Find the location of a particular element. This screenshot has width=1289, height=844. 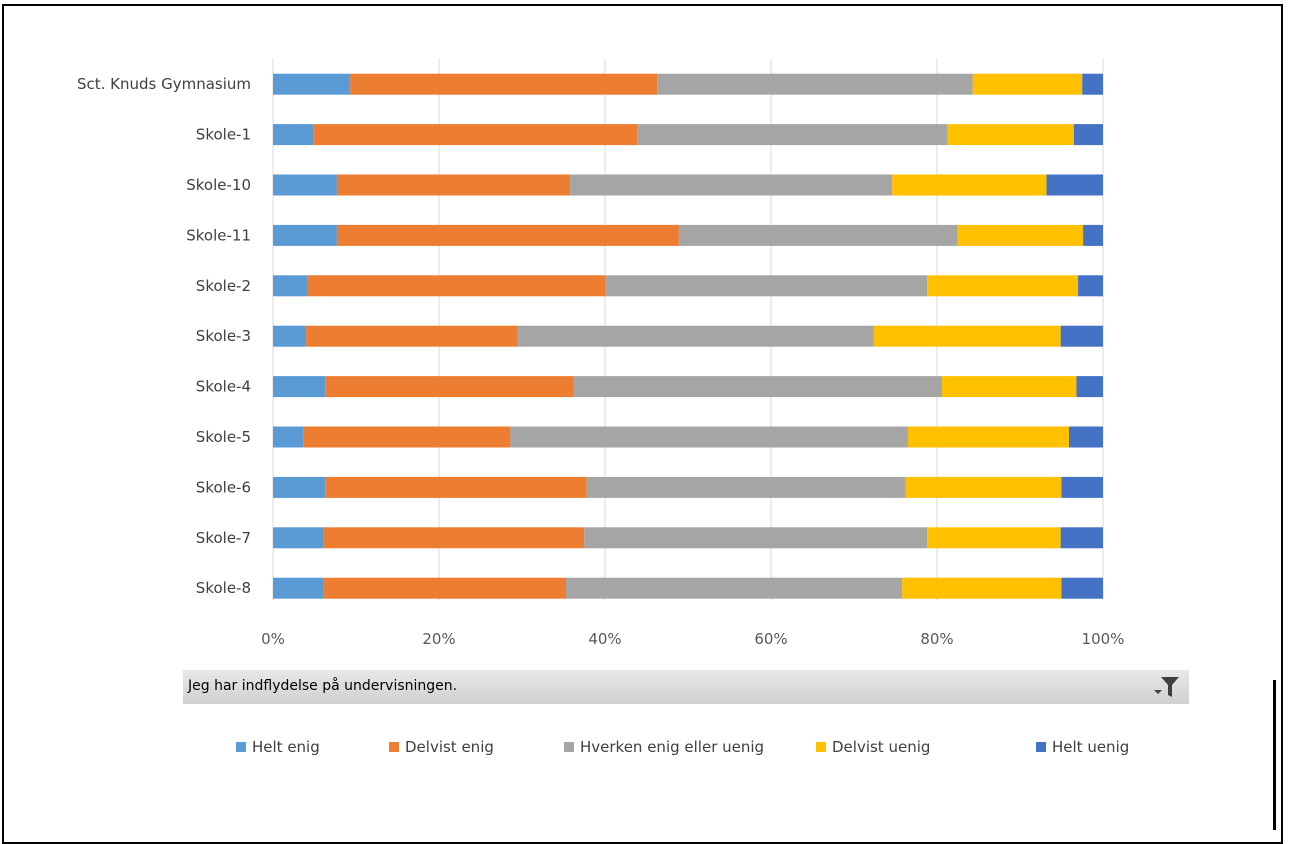

legend-item: Delvist enig is located at coordinates (441, 747).